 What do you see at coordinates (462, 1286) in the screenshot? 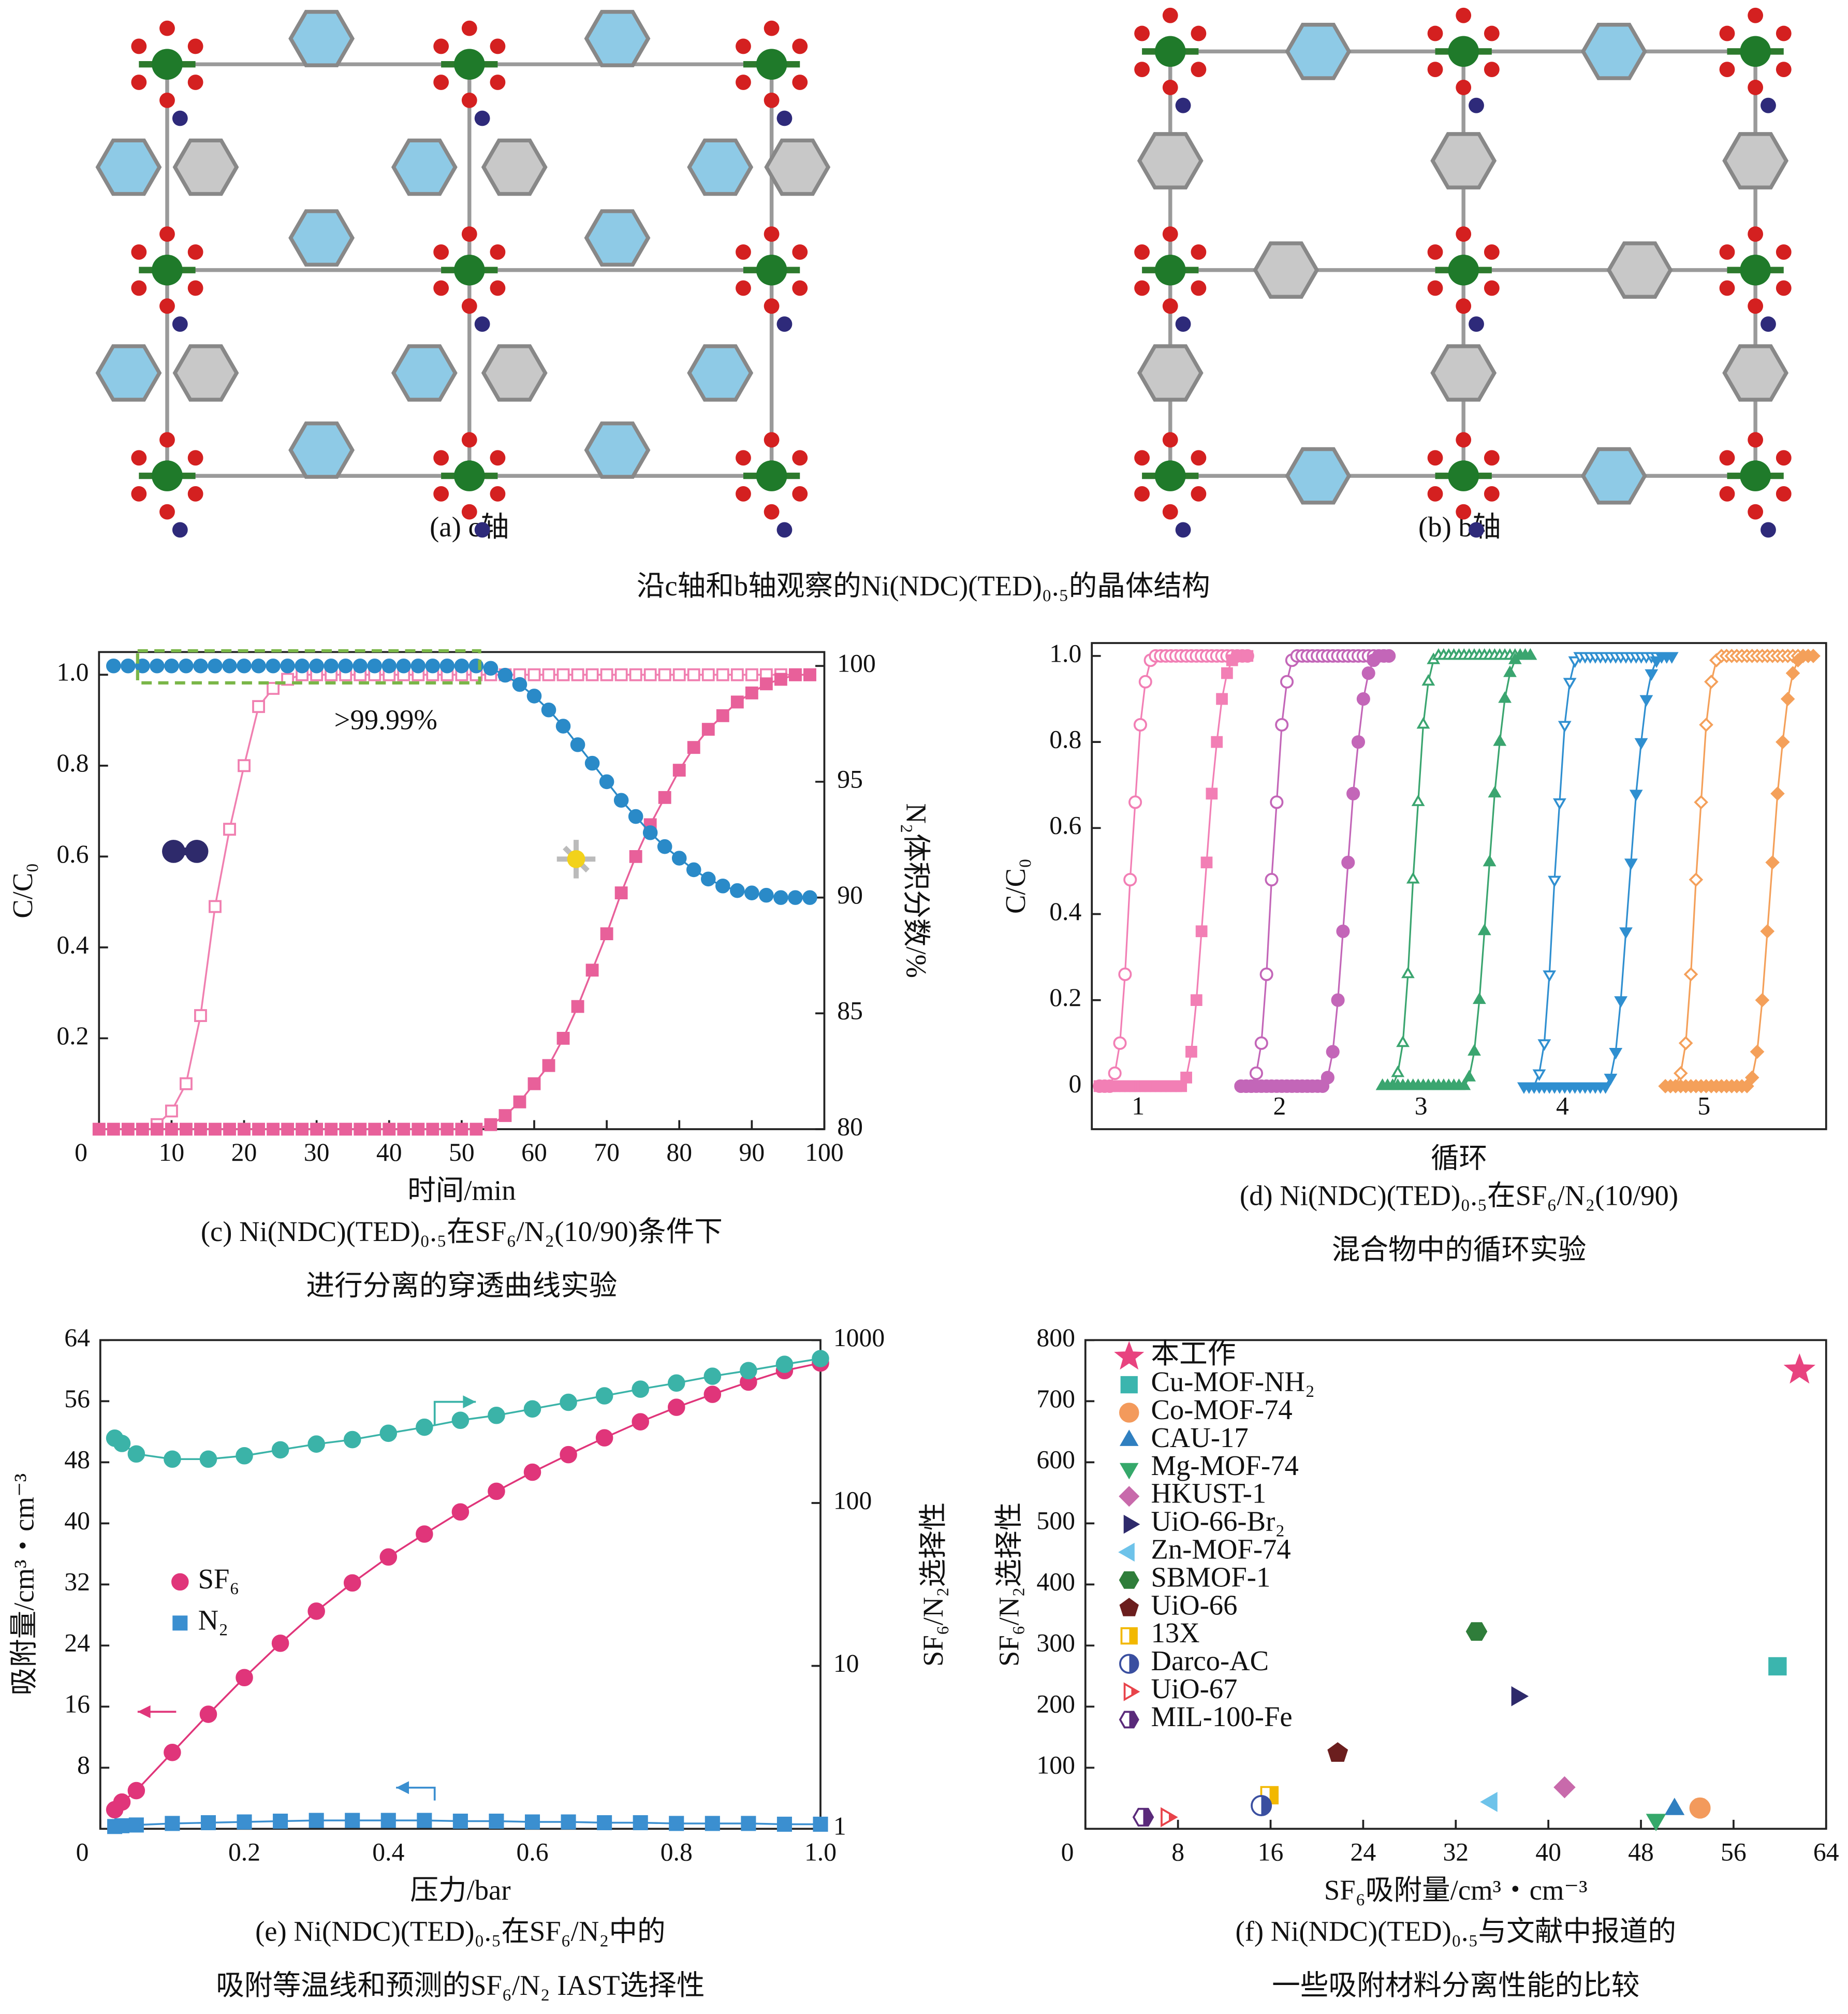
I see `chart-caption: 进行分离的穿透曲线实验` at bounding box center [462, 1286].